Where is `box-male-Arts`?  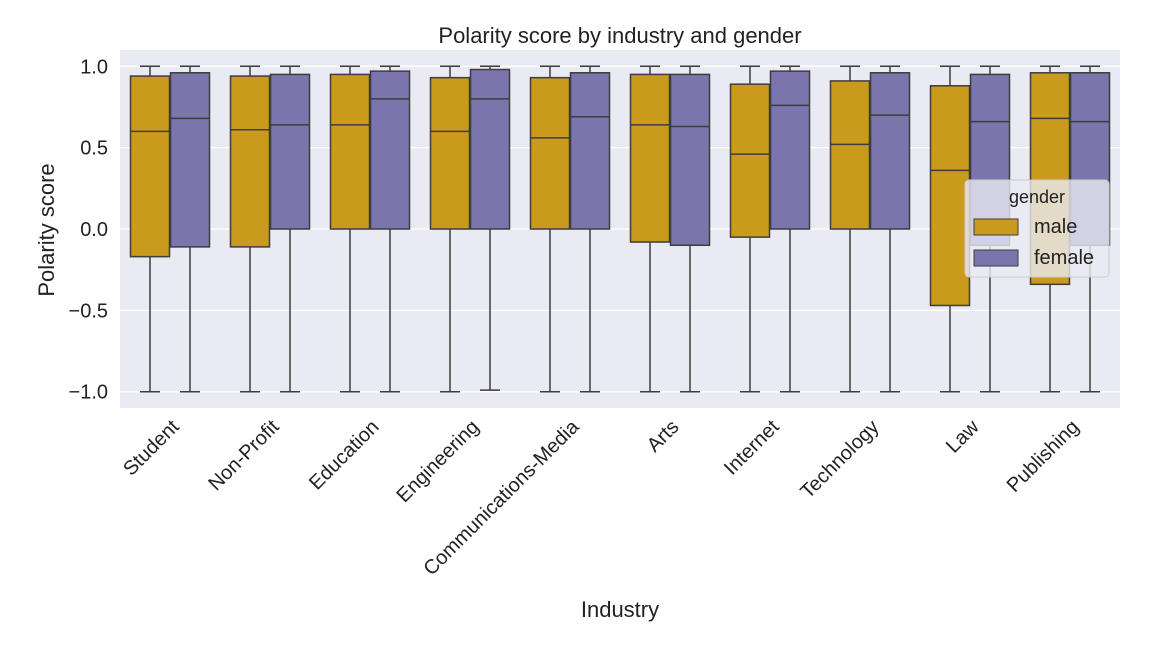 box-male-Arts is located at coordinates (650, 229).